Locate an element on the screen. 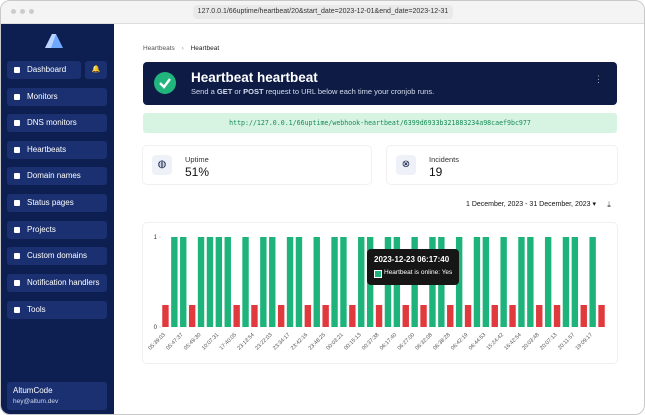 This screenshot has width=645, height=415. date-range: 1 December, 2023 - 31 December, 2023 is located at coordinates (528, 204).